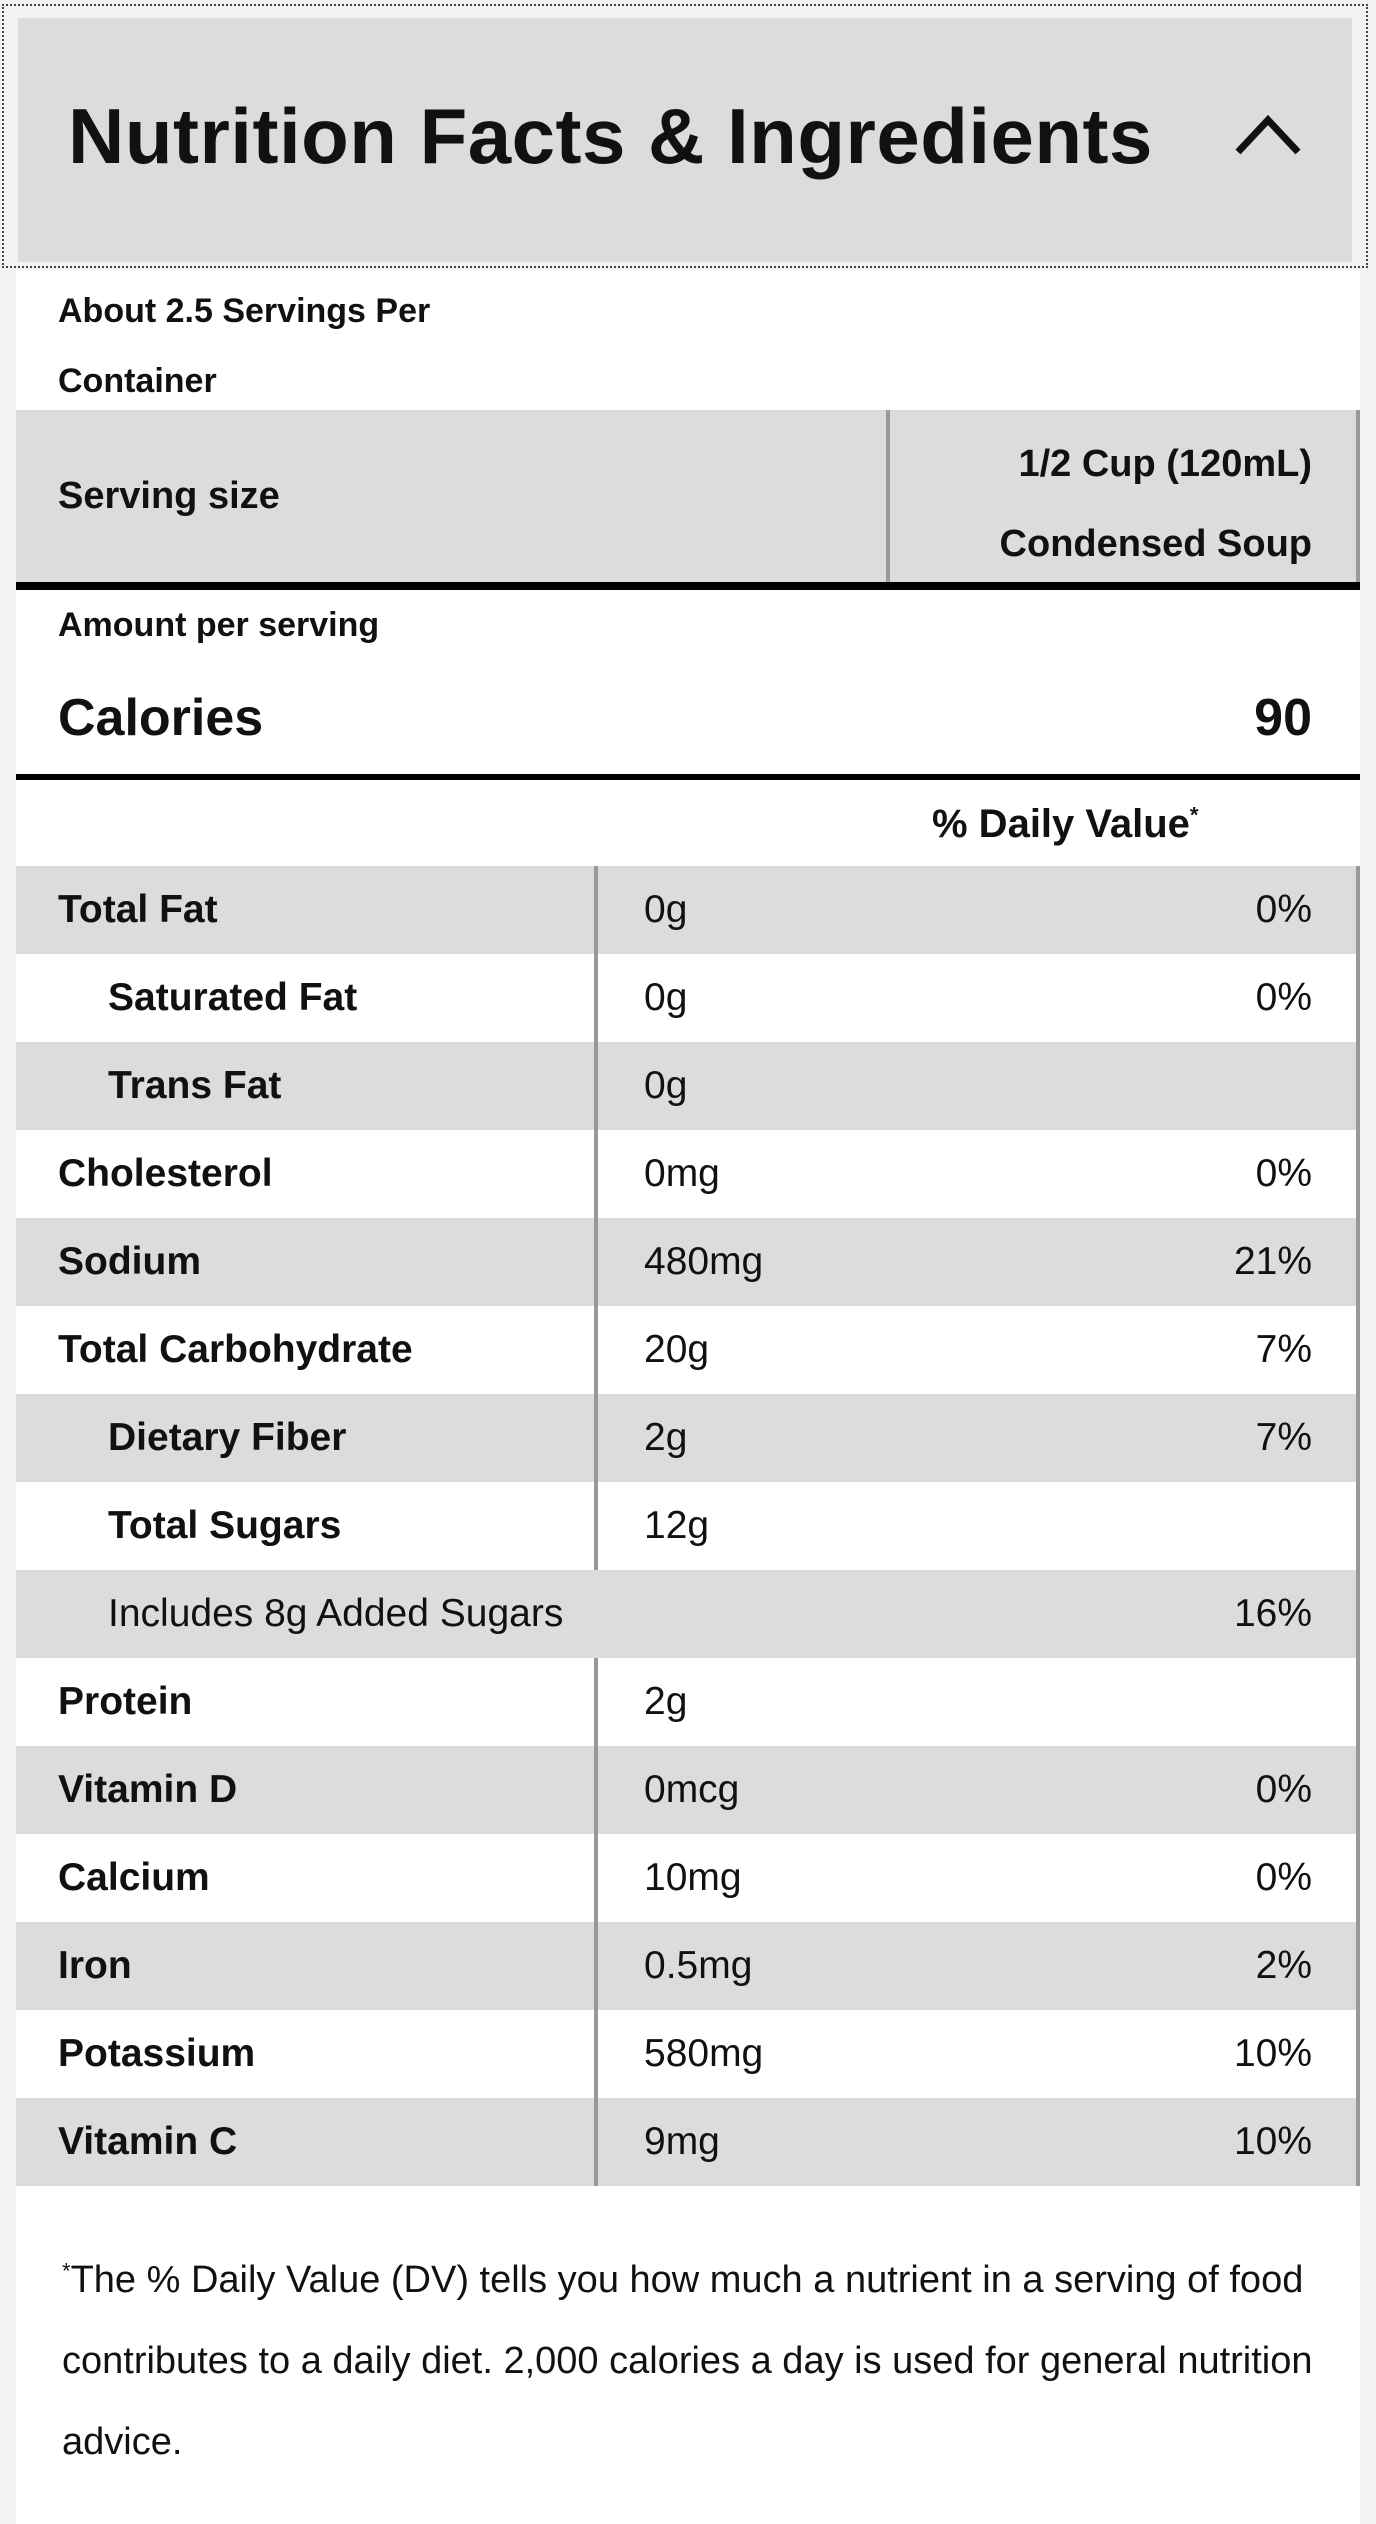  What do you see at coordinates (698, 1965) in the screenshot?
I see `nutrient-amount: 0.5mg` at bounding box center [698, 1965].